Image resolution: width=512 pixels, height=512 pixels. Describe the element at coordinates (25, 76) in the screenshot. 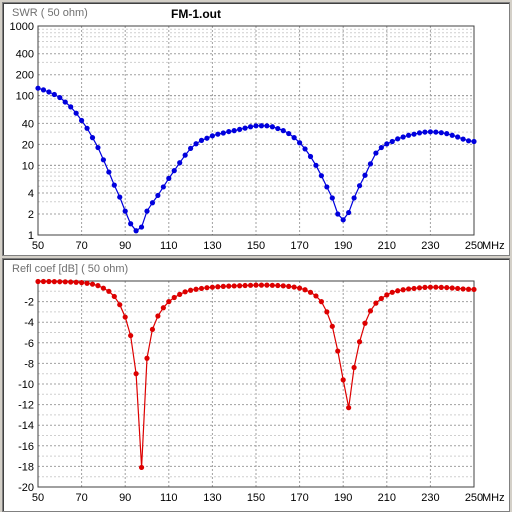

I see `swr-y-tick-label: 200` at that location.